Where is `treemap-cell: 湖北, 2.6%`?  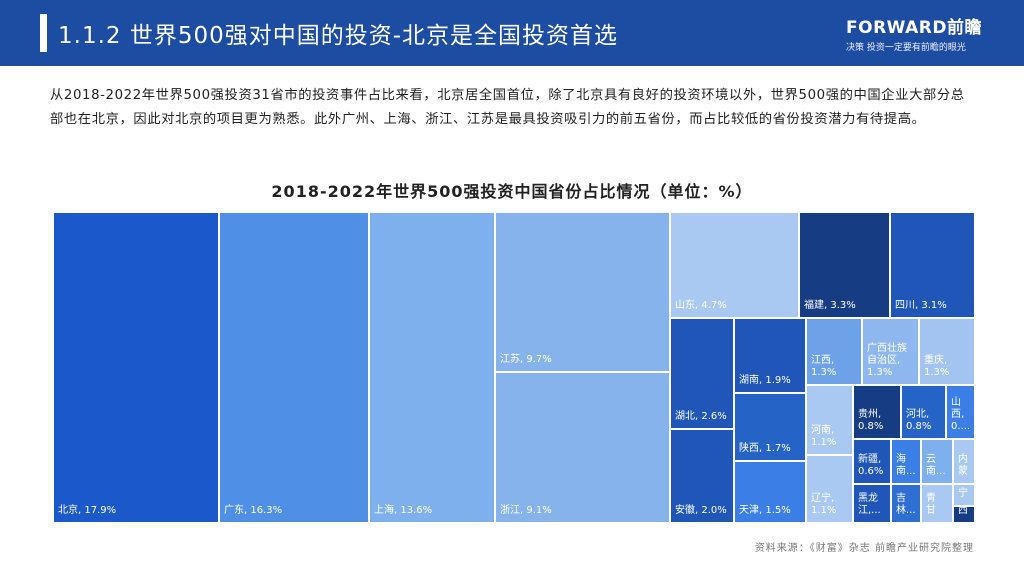
treemap-cell: 湖北, 2.6% is located at coordinates (702, 373).